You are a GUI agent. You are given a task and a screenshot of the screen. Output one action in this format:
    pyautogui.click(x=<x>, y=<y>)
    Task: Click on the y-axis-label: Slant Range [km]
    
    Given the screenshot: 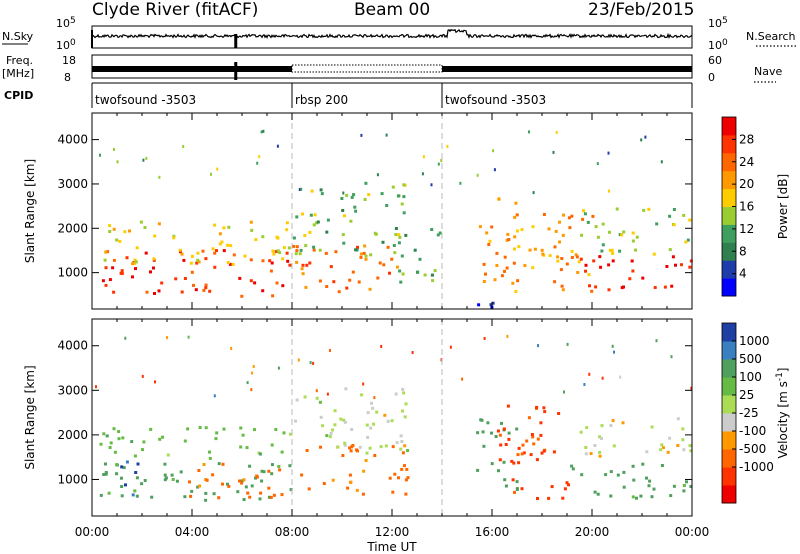 What is the action you would take?
    pyautogui.click(x=30, y=417)
    